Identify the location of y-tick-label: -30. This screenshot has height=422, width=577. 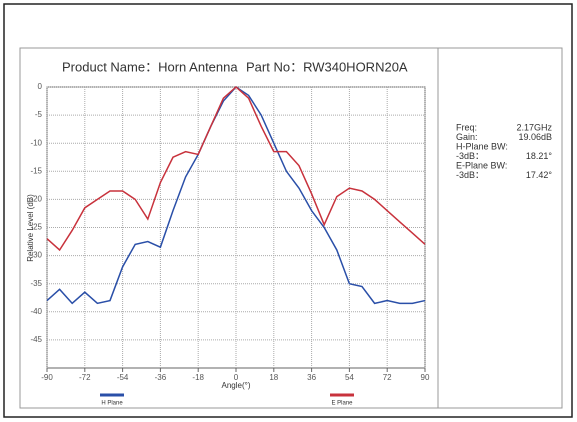
(36, 255).